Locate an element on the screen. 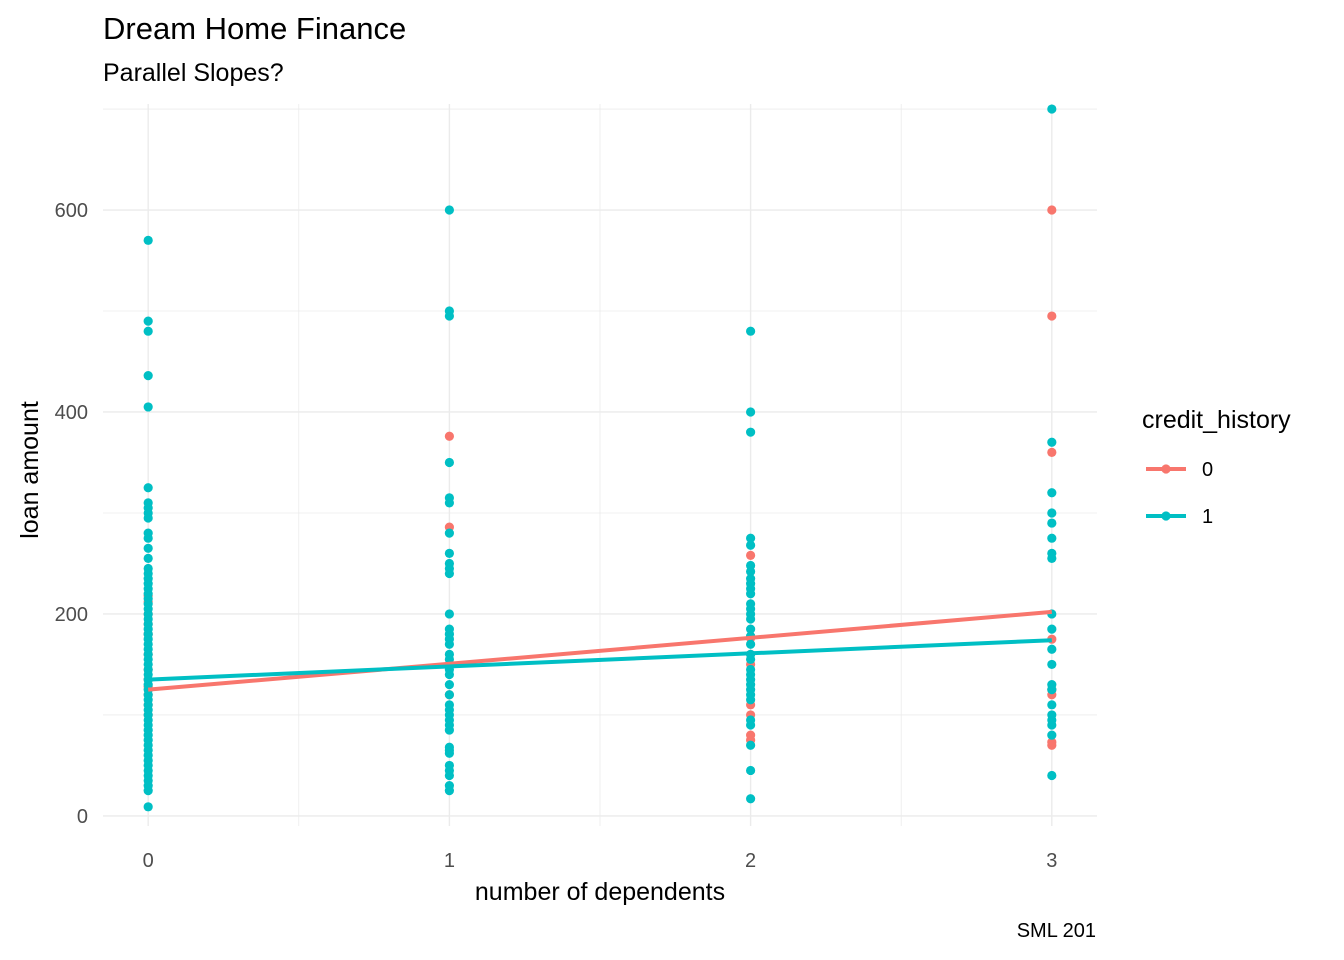  y-tick-label: 400 is located at coordinates (71, 413).